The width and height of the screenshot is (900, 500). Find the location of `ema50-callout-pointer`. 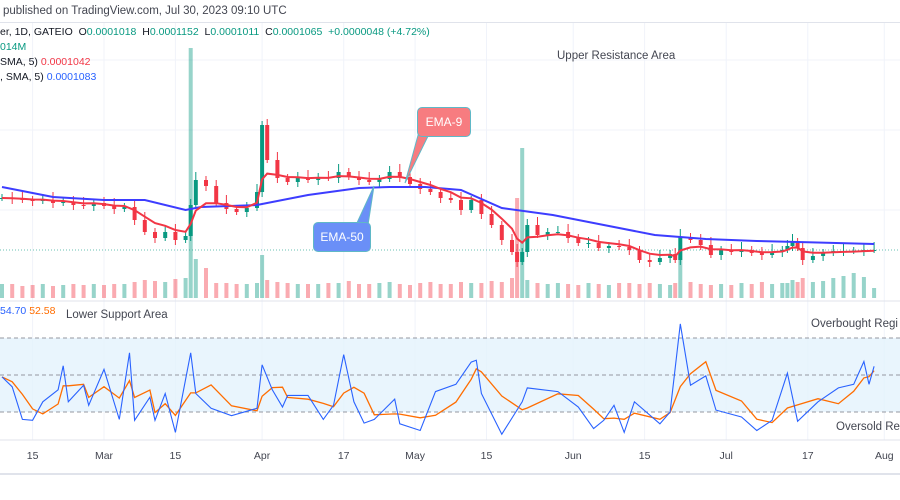

ema50-callout-pointer is located at coordinates (365, 205).